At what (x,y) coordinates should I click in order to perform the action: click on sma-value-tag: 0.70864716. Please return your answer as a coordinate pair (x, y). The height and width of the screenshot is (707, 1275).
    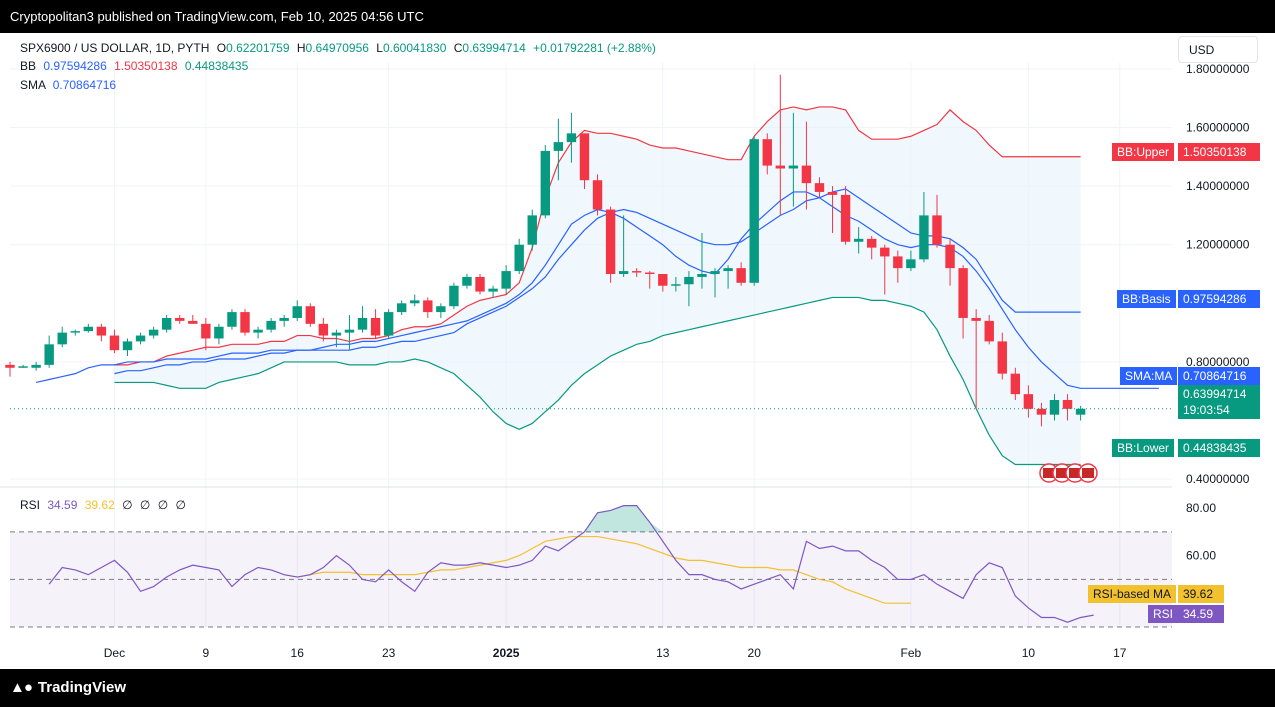
    Looking at the image, I should click on (1219, 376).